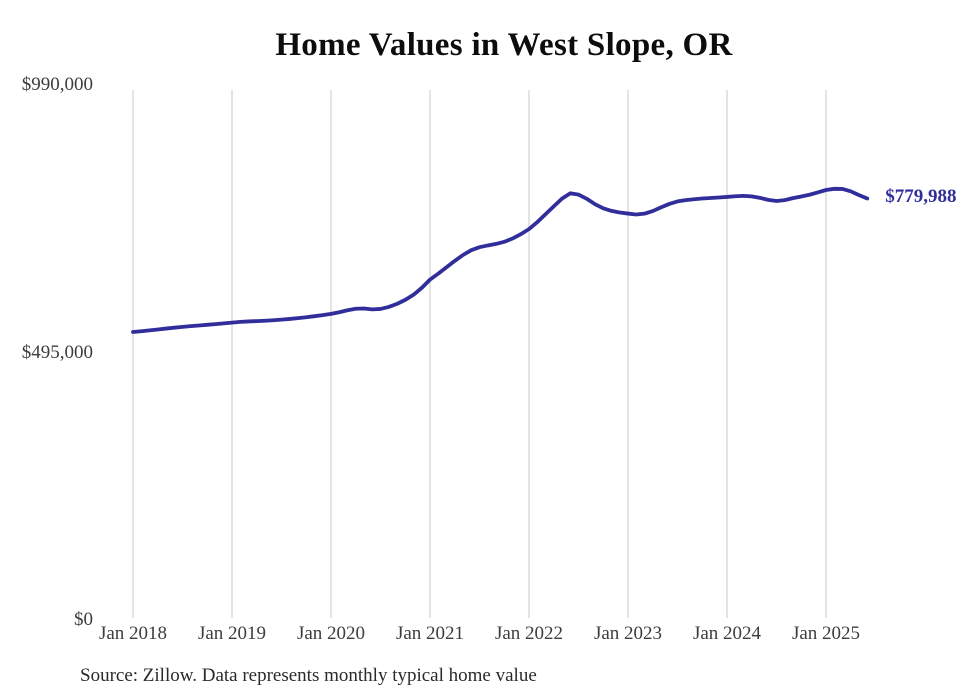 The image size is (980, 699). I want to click on x-tick-label: Jan 2021, so click(430, 633).